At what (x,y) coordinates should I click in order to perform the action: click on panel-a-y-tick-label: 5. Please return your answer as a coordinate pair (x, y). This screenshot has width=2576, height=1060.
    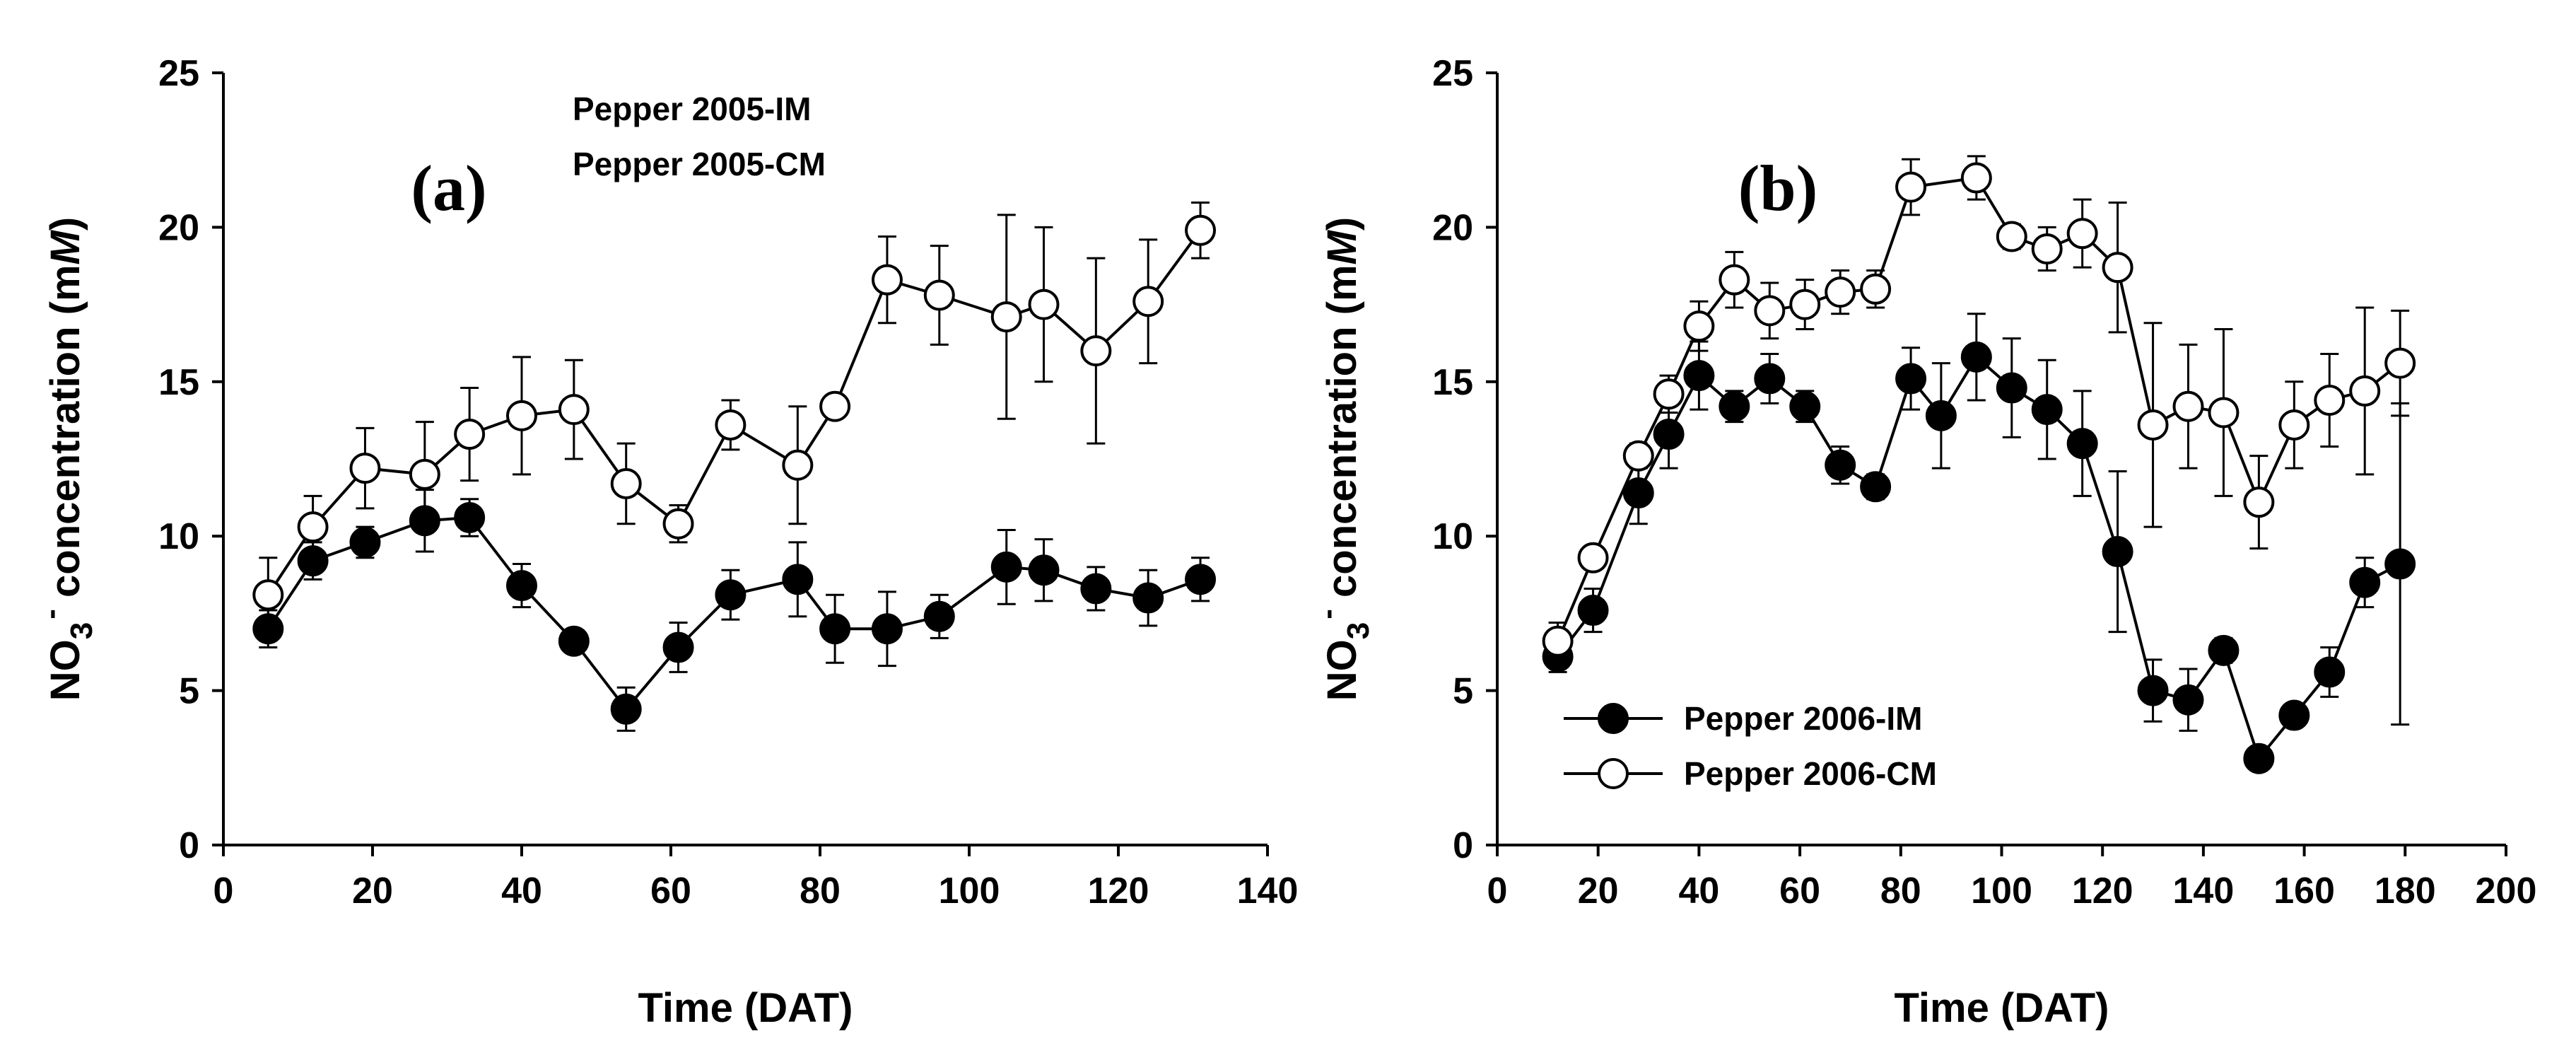
    Looking at the image, I should click on (189, 691).